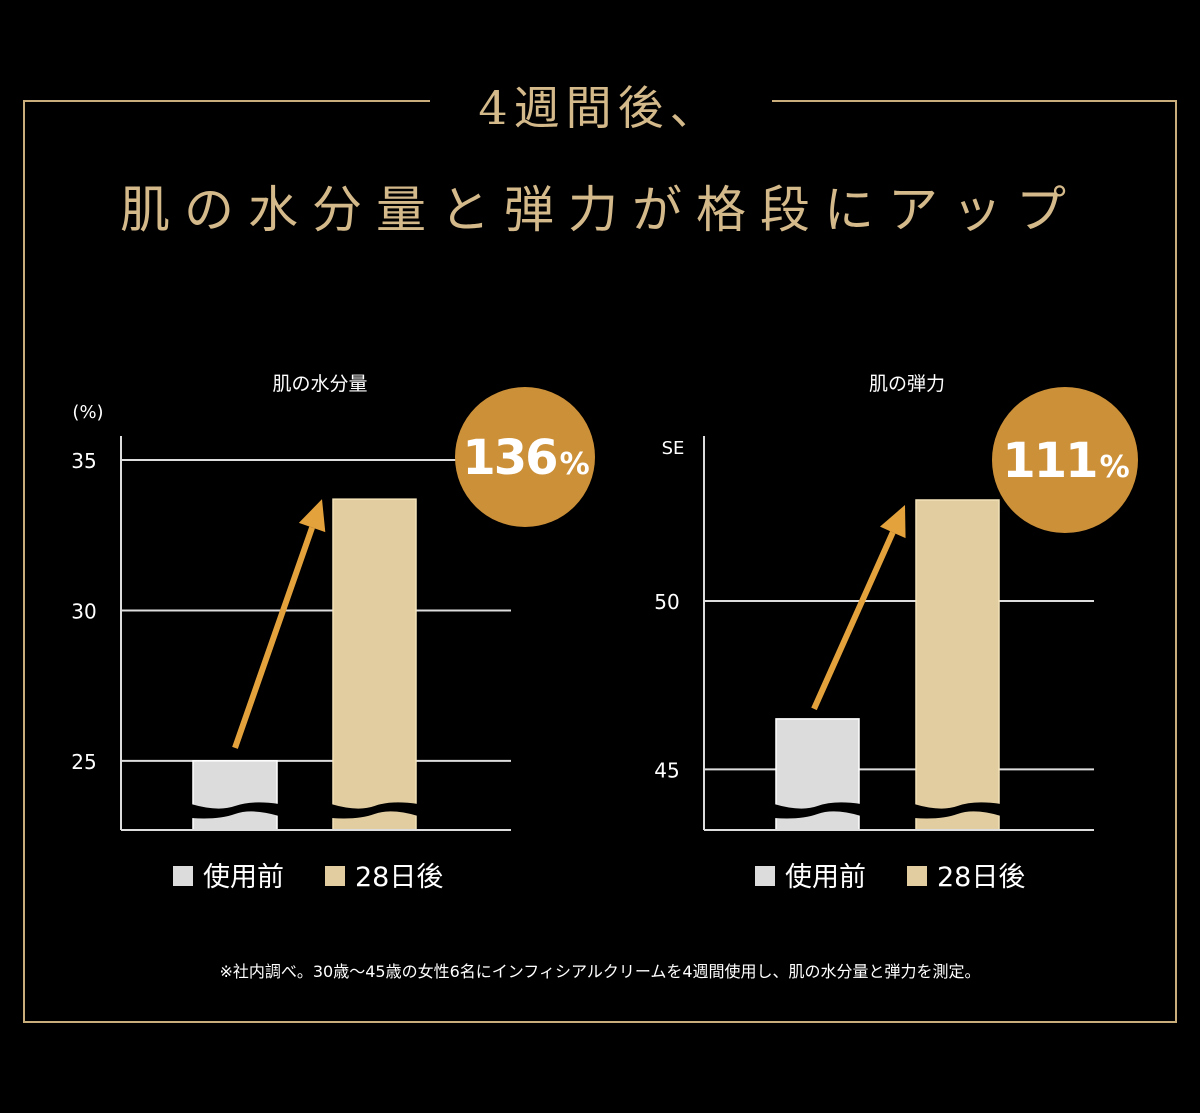 This screenshot has height=1113, width=1200. What do you see at coordinates (666, 770) in the screenshot?
I see `y-tick-label: 45` at bounding box center [666, 770].